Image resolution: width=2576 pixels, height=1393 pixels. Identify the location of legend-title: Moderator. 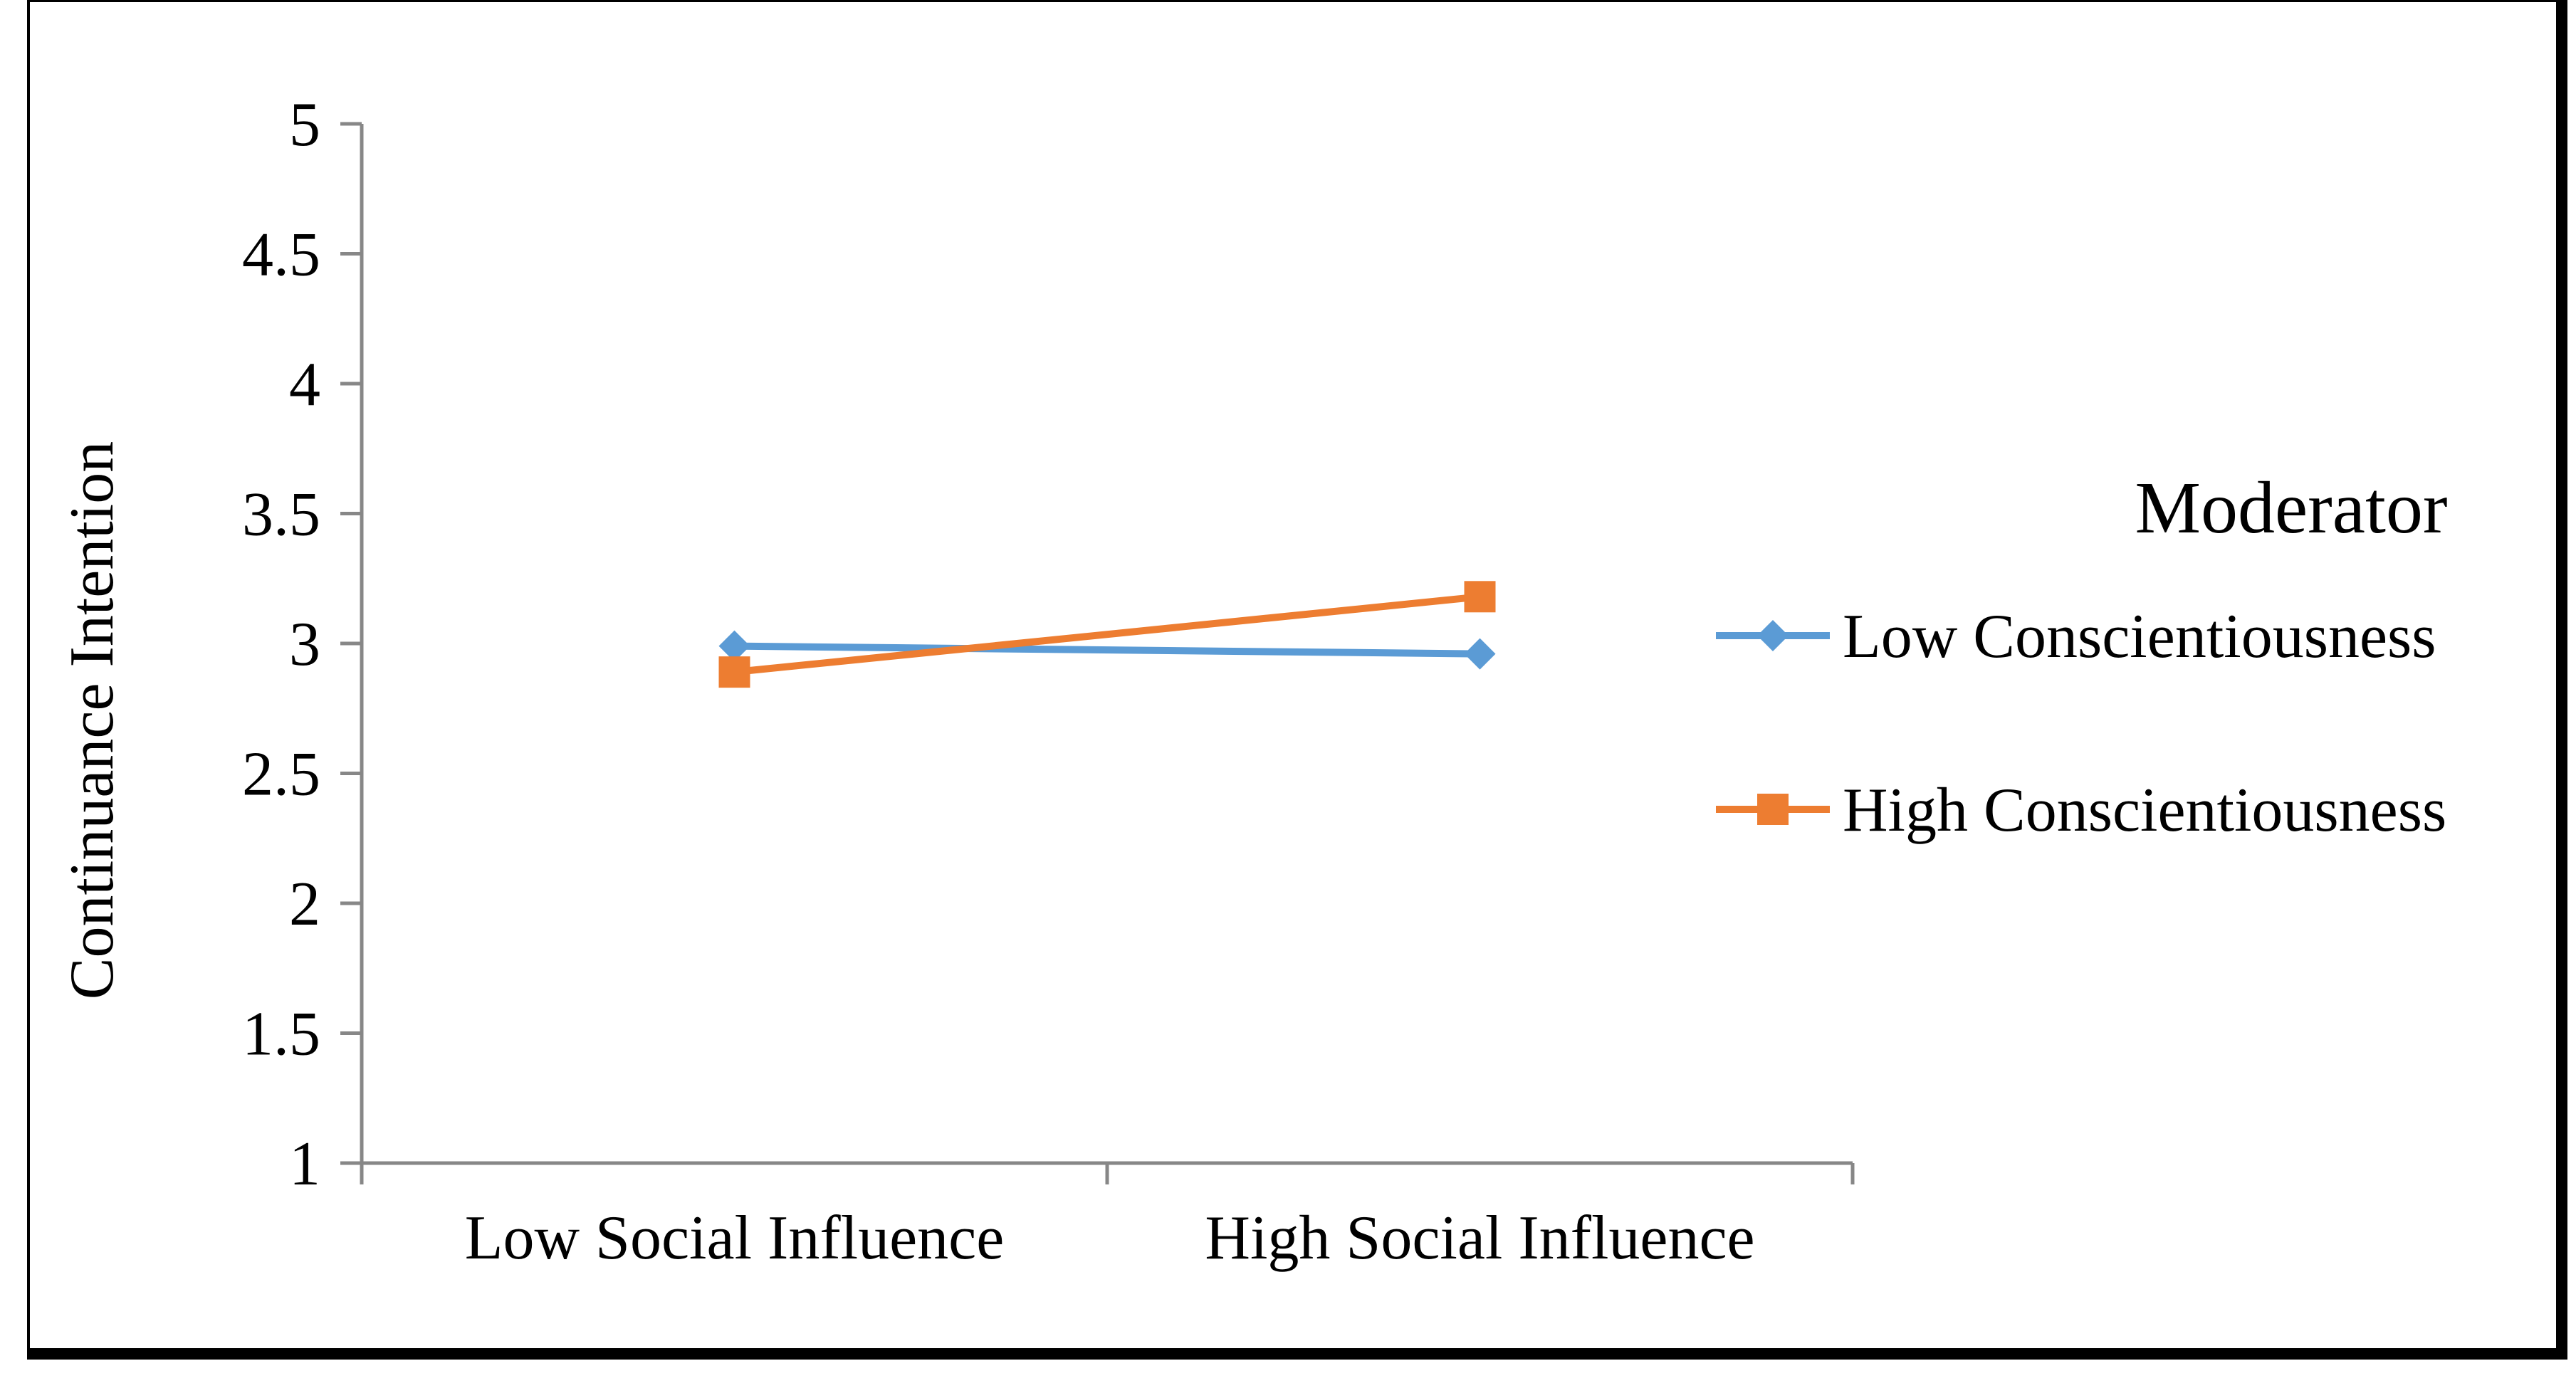
(2291, 508).